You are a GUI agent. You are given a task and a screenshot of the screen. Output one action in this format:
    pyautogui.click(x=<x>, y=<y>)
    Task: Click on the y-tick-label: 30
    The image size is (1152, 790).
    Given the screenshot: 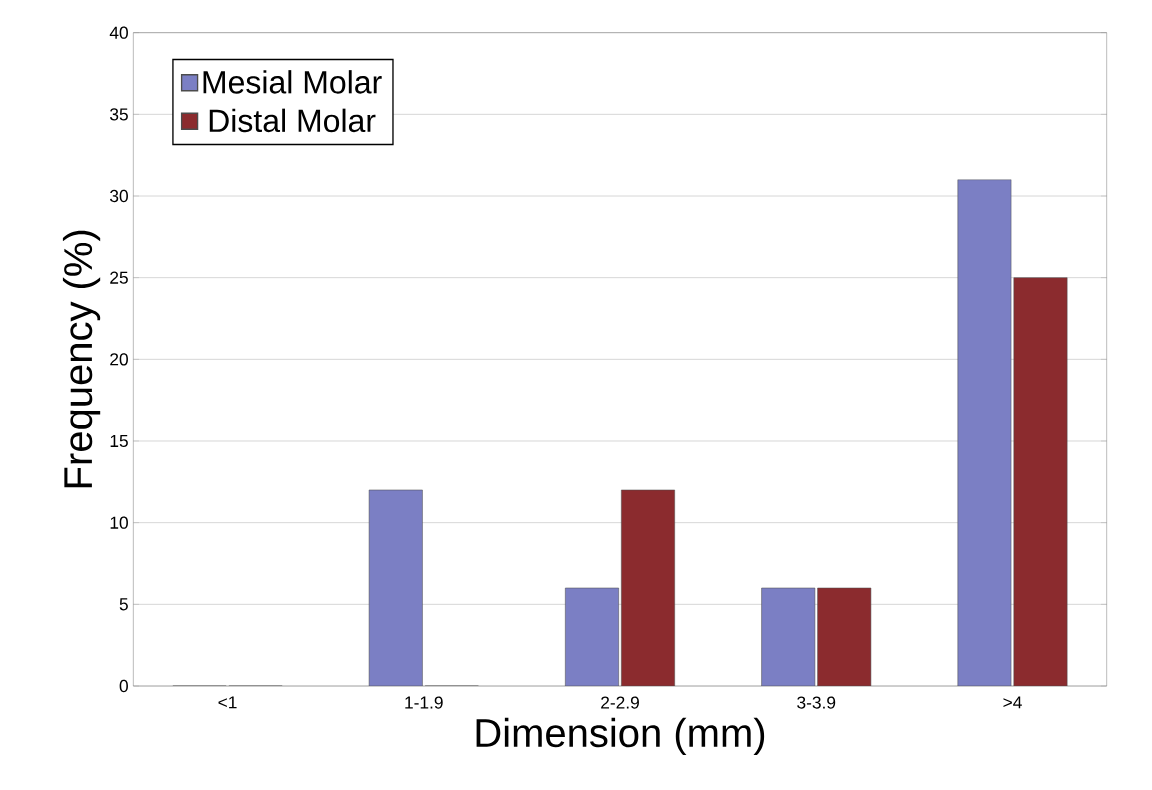 What is the action you would take?
    pyautogui.click(x=119, y=196)
    